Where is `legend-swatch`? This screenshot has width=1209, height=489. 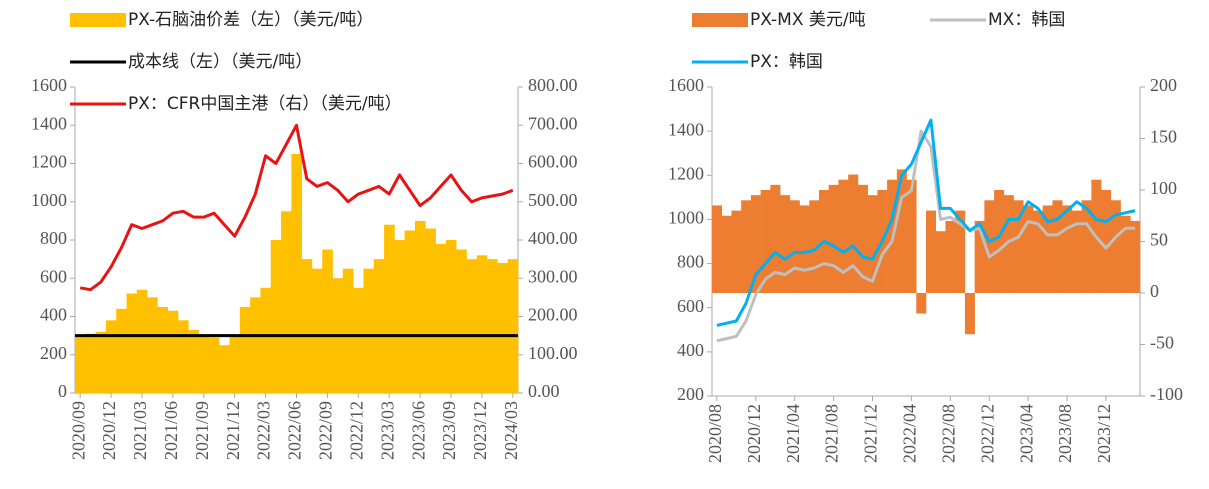 legend-swatch is located at coordinates (98, 20).